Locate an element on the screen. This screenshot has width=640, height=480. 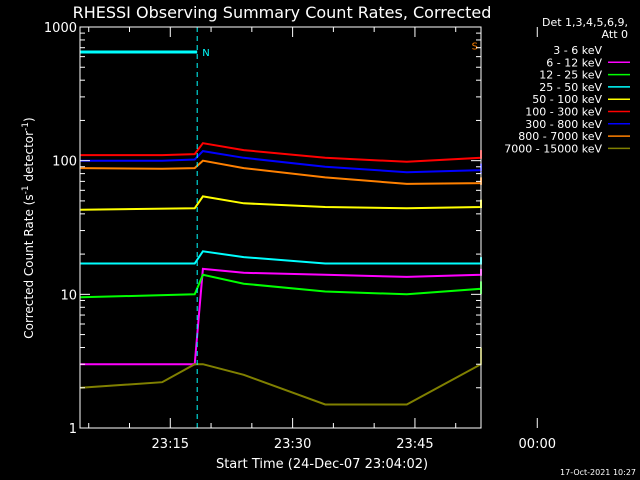
legend-entry-label: 3 - 6 keV is located at coordinates (577, 50).